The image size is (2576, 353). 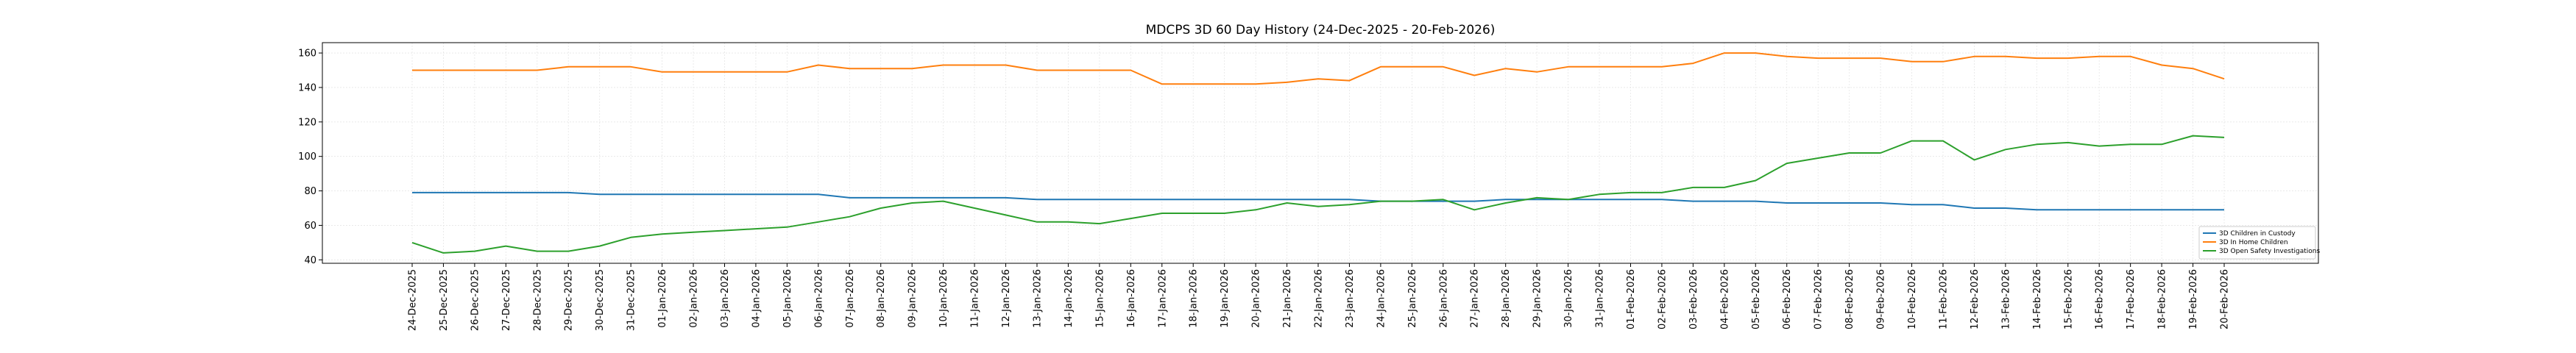 What do you see at coordinates (694, 298) in the screenshot?
I see `x-tick-label: 02-Jan-2026` at bounding box center [694, 298].